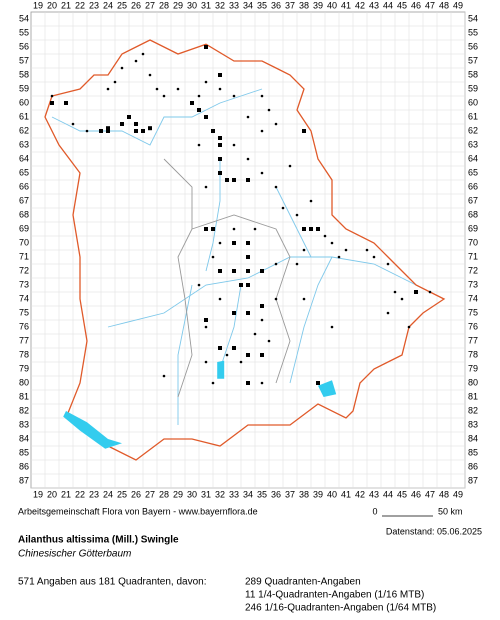 The height and width of the screenshot is (620, 500). I want to click on column-label: 25, so click(122, 494).